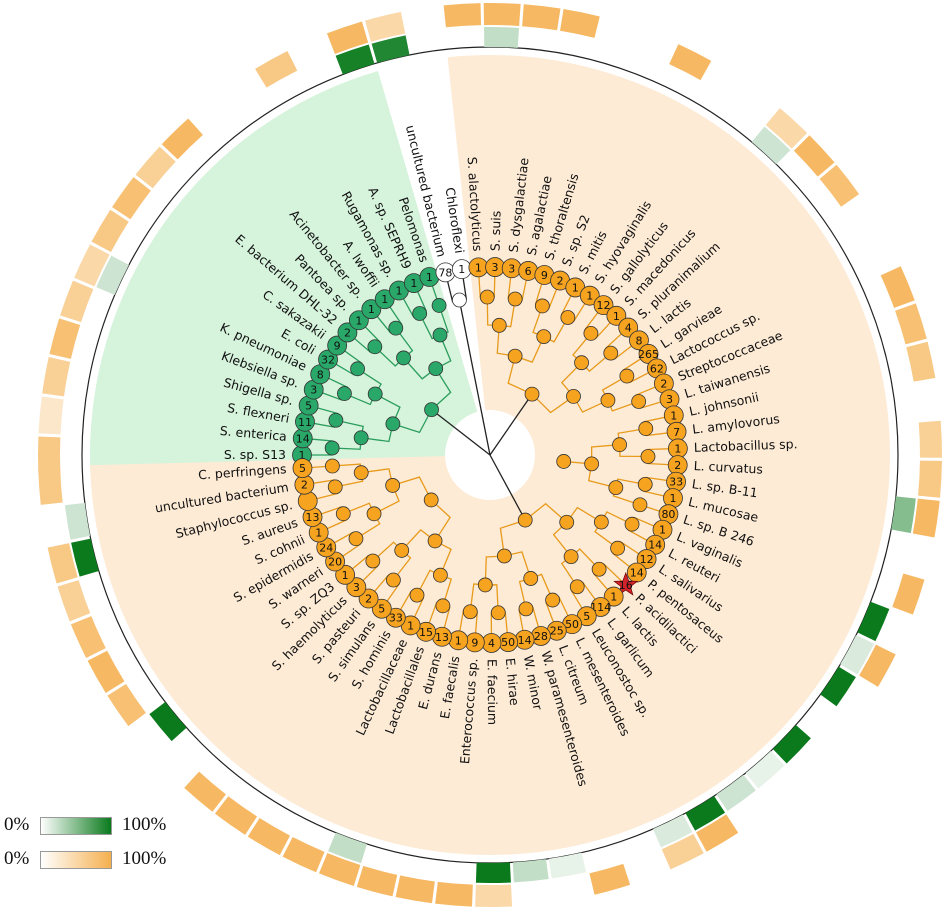 Image resolution: width=946 pixels, height=907 pixels. I want to click on legend-orange-max: 100%, so click(144, 859).